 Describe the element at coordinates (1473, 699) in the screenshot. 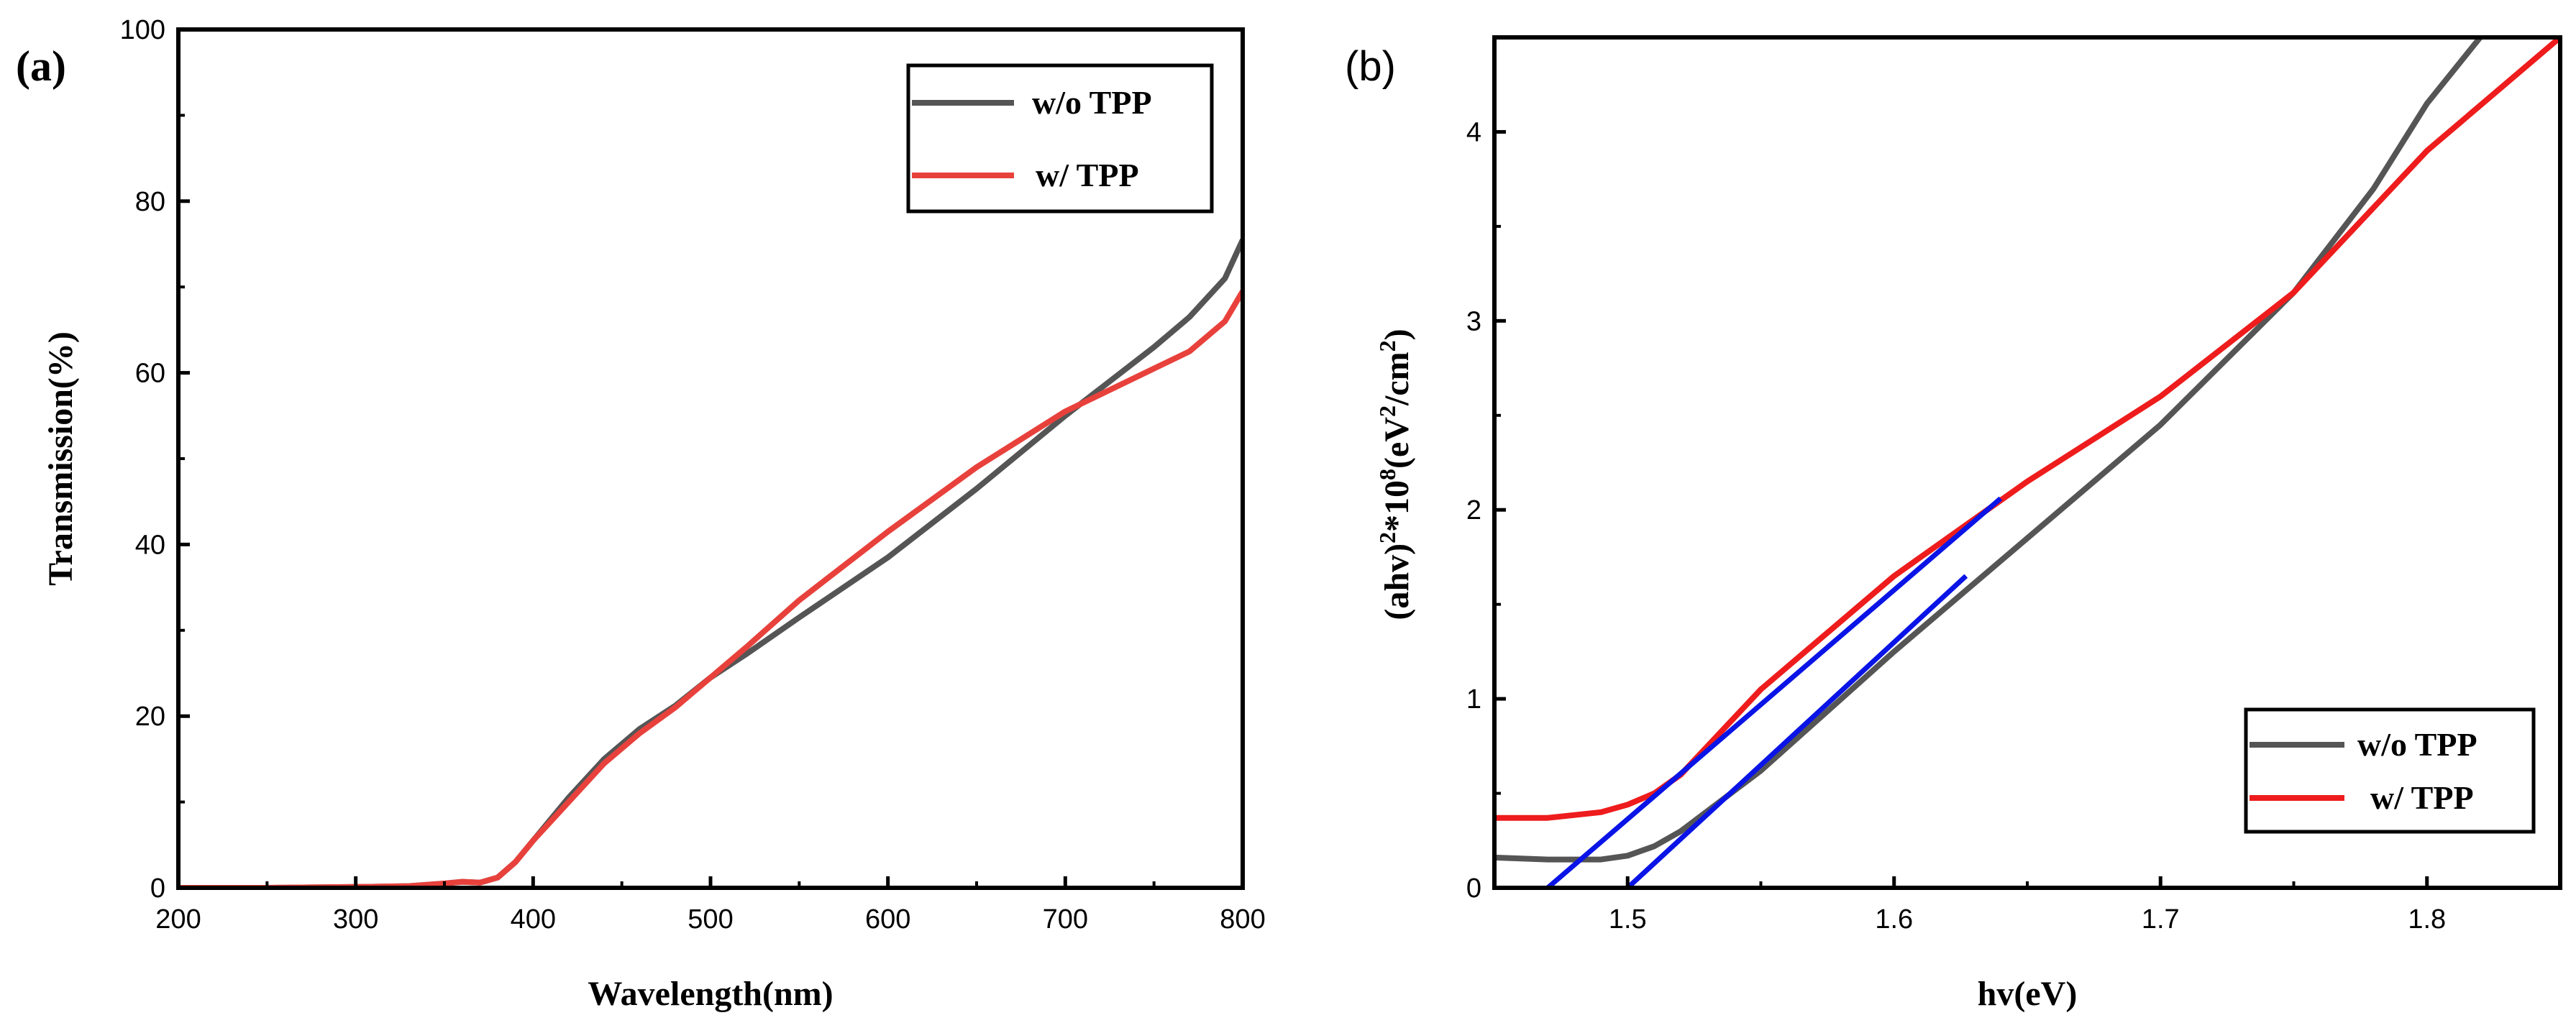

I see `ytick-label-b-1: 1` at that location.